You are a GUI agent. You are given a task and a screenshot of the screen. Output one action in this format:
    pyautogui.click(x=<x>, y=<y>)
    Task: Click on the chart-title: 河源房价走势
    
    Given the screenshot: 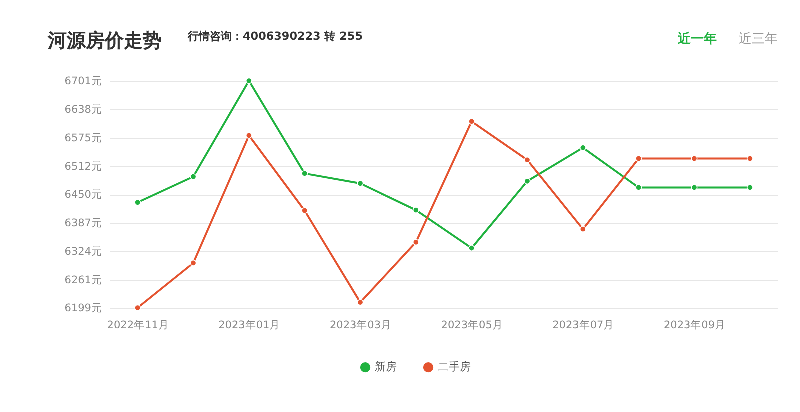 What is the action you would take?
    pyautogui.click(x=104, y=41)
    